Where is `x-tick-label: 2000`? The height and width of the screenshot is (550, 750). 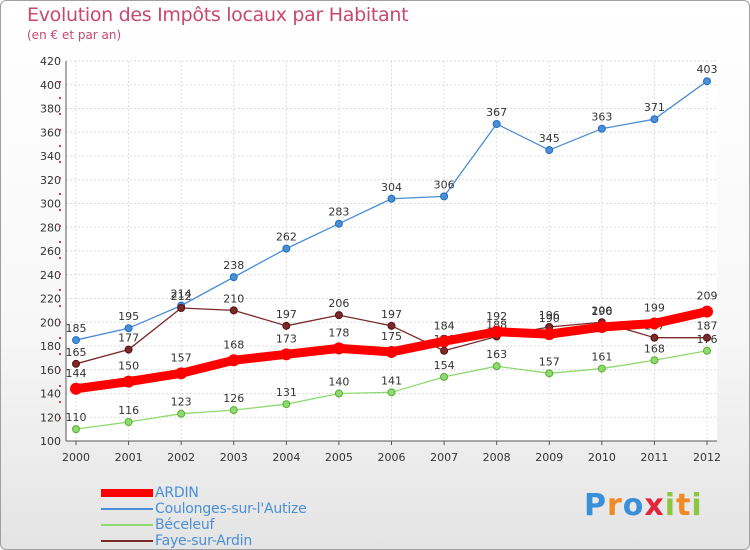 x-tick-label: 2000 is located at coordinates (76, 457).